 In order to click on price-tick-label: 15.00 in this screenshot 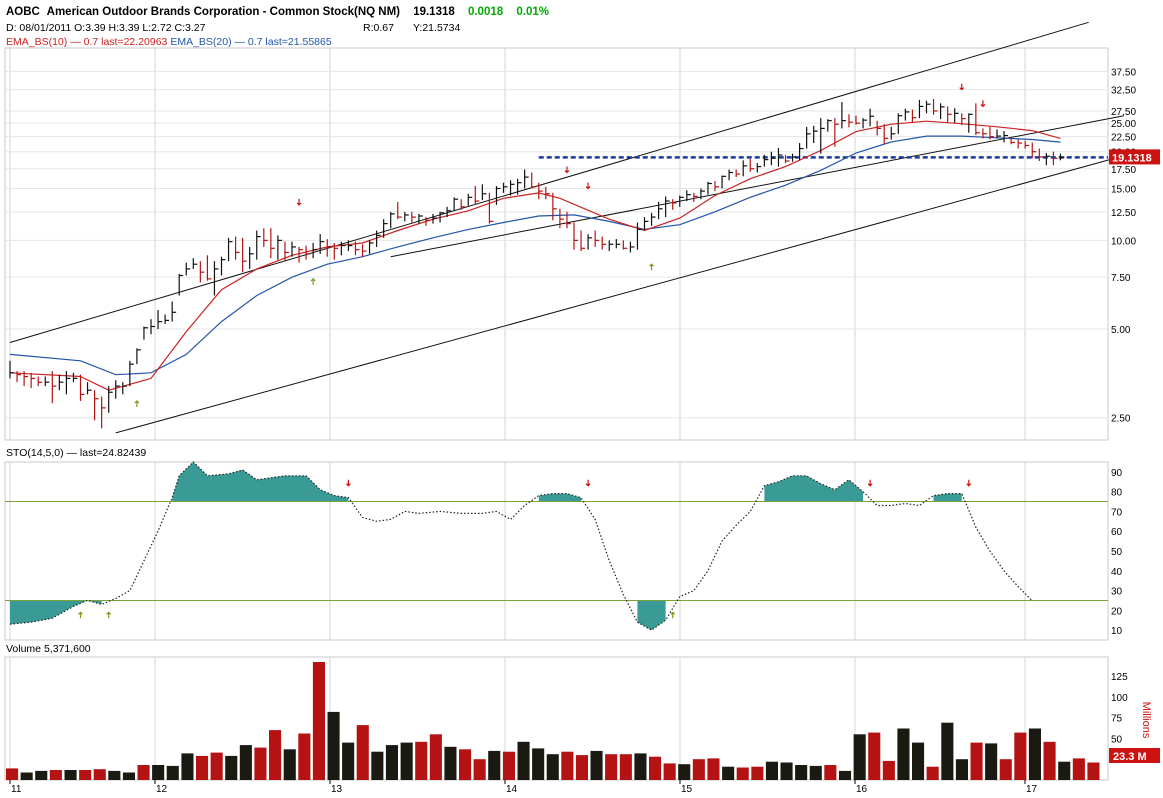, I will do `click(1123, 190)`.